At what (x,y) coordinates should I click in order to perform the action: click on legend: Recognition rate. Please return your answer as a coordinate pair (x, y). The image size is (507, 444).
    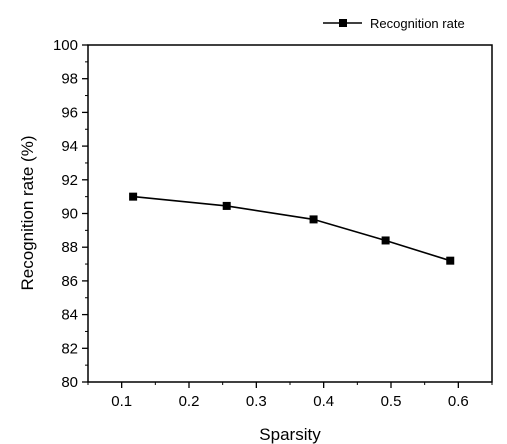
    Looking at the image, I should click on (394, 23).